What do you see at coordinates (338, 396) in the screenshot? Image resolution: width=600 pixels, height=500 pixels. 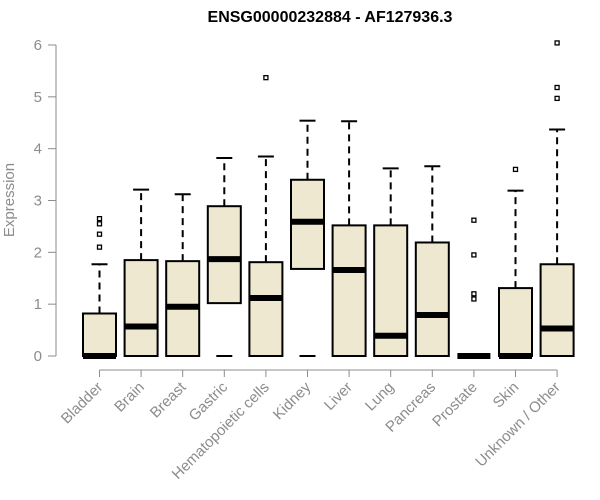 I see `x-tick-label: Liver` at bounding box center [338, 396].